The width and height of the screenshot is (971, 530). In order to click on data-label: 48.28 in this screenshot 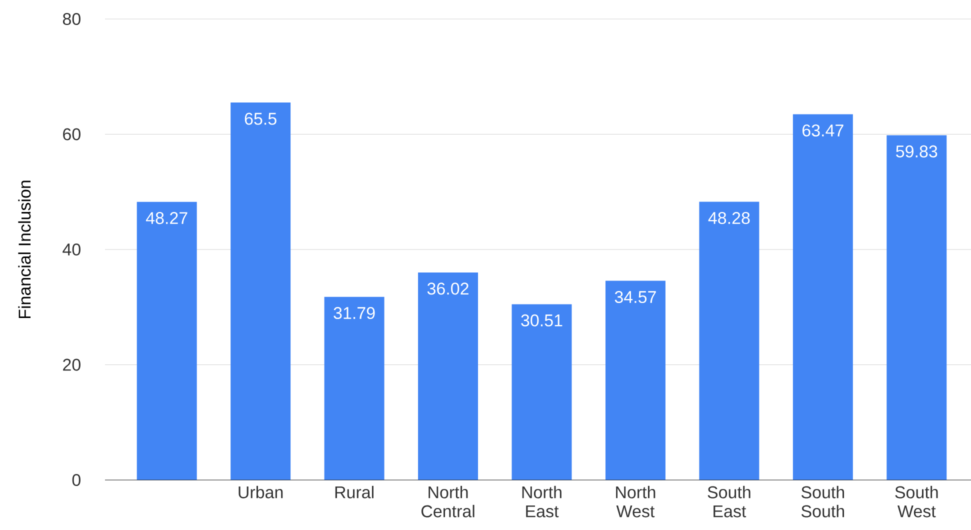, I will do `click(729, 218)`.